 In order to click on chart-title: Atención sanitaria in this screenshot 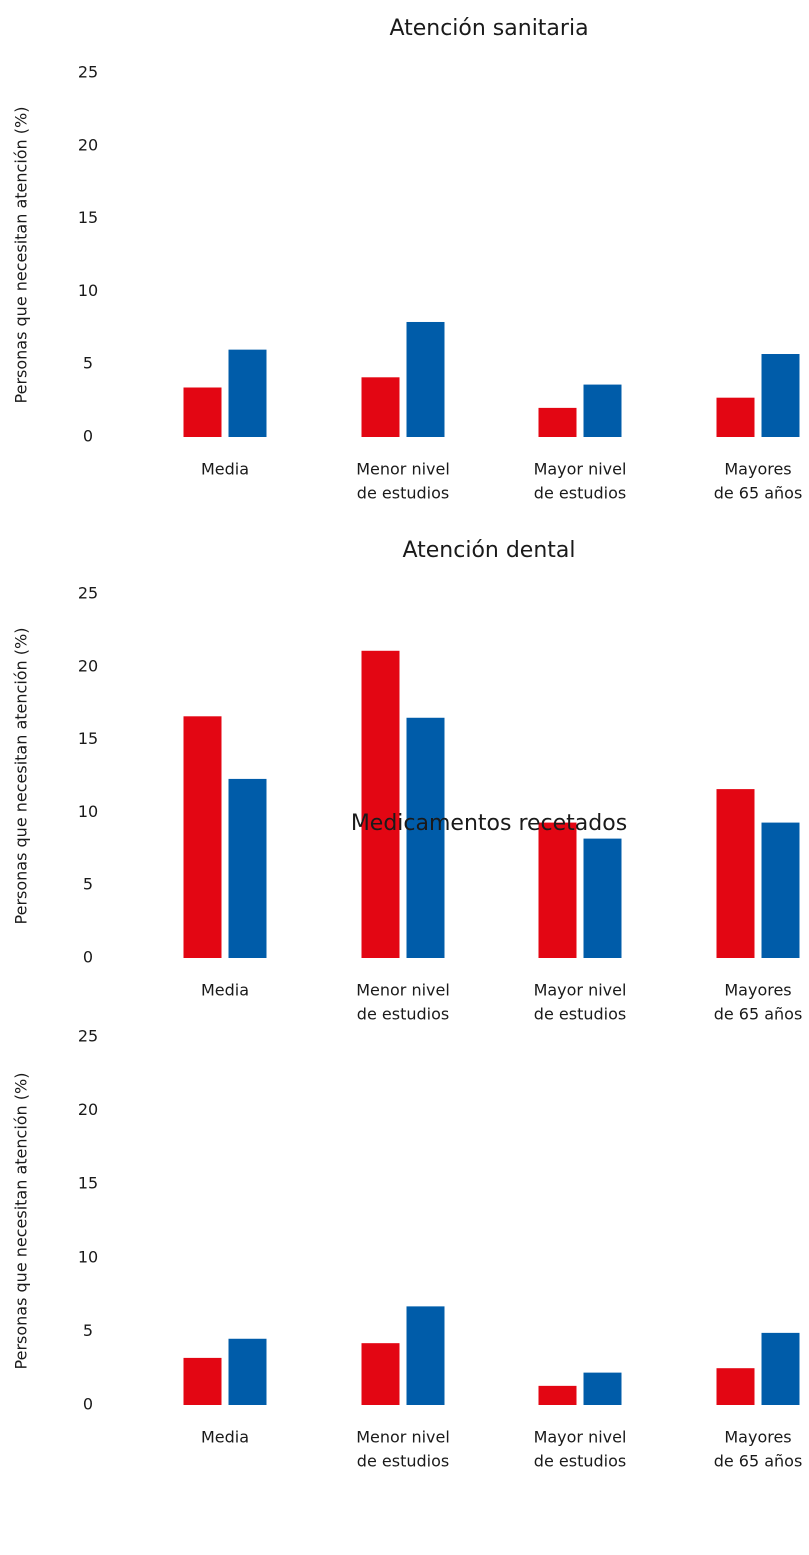, I will do `click(488, 28)`.